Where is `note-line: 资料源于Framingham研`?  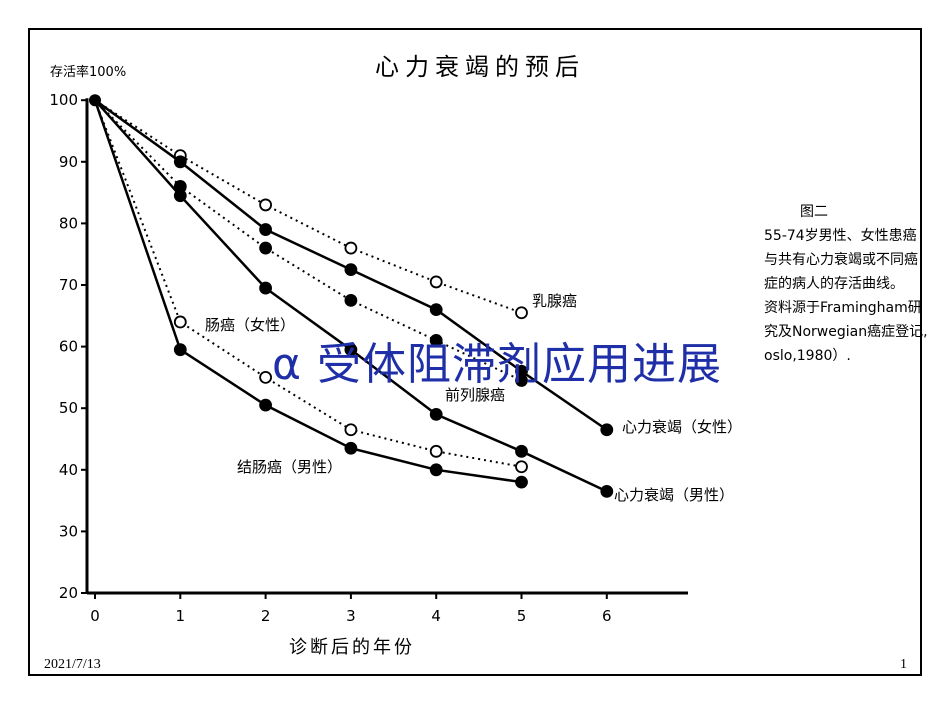 note-line: 资料源于Framingham研 is located at coordinates (843, 308).